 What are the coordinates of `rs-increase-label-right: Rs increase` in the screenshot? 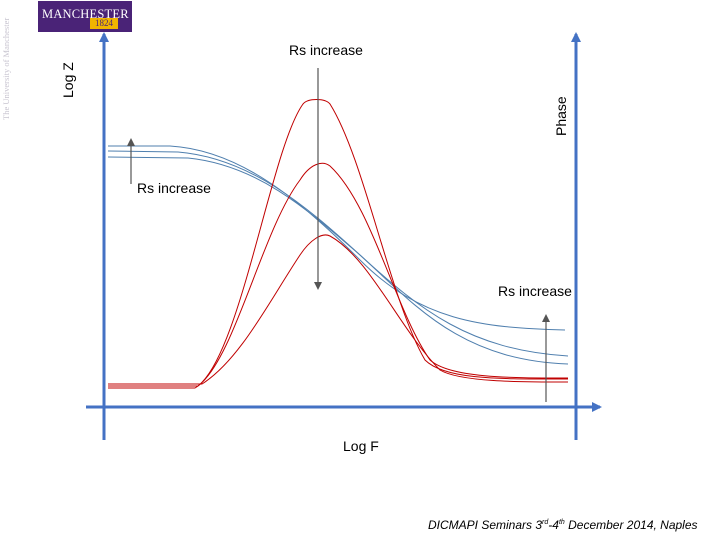 It's located at (535, 291).